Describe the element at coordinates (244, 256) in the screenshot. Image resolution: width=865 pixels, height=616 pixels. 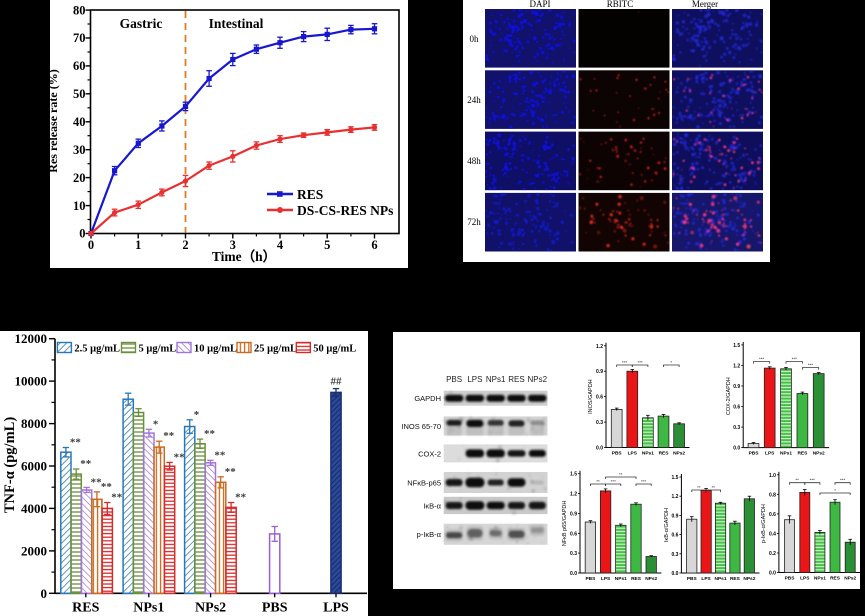
I see `svg-text: Time（h）` at that location.